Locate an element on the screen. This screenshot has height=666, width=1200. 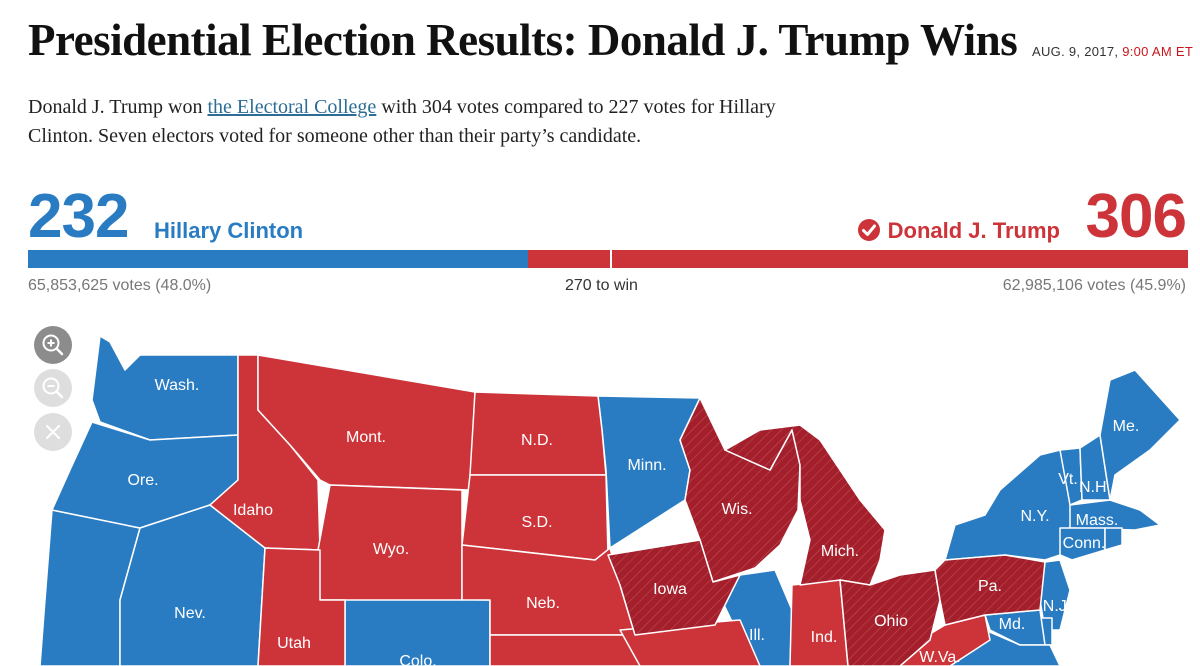
label-nj: N.J. is located at coordinates (1057, 606).